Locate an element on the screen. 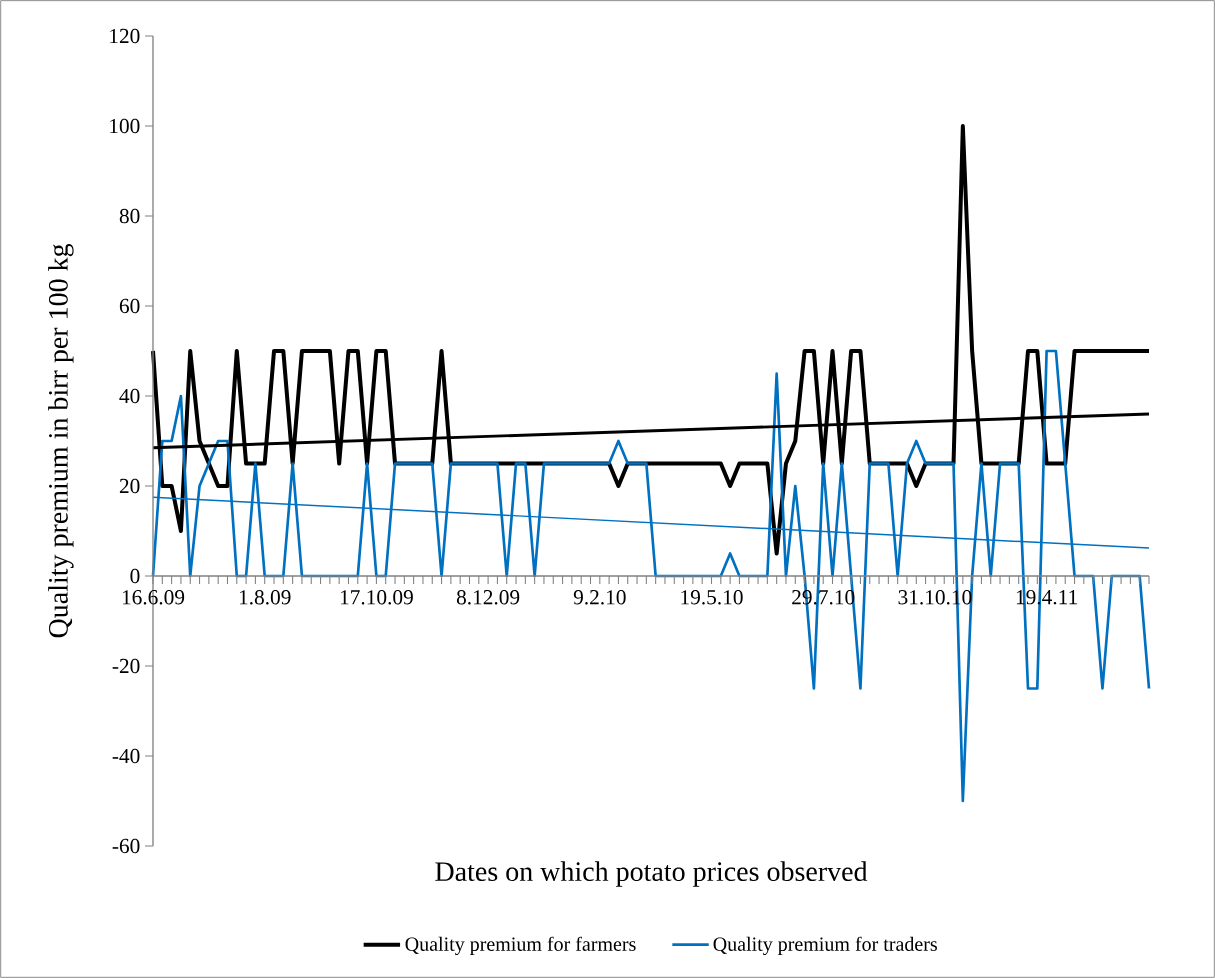 The width and height of the screenshot is (1215, 978). x-tick-label: 16.6.09 is located at coordinates (153, 597).